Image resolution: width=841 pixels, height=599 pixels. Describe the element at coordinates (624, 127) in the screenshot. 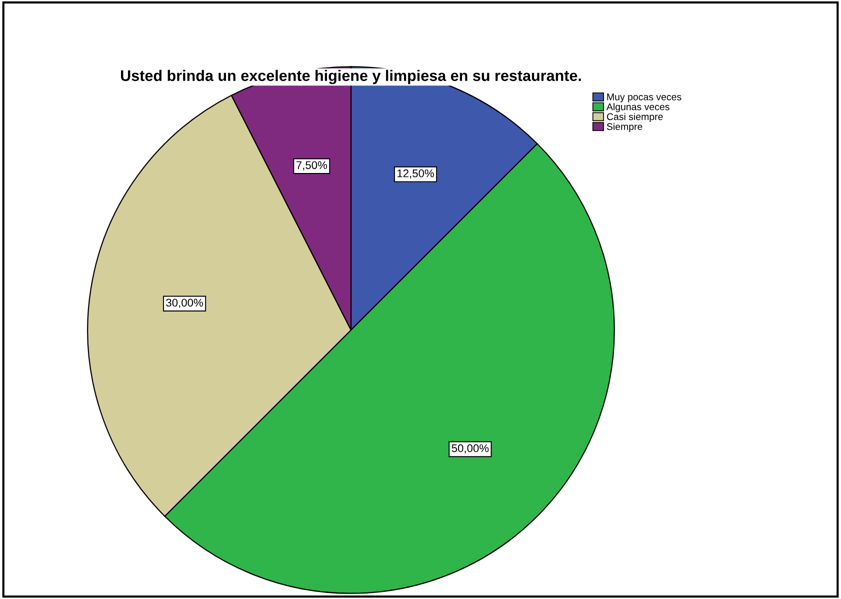

I see `legend-label: Siempre` at that location.